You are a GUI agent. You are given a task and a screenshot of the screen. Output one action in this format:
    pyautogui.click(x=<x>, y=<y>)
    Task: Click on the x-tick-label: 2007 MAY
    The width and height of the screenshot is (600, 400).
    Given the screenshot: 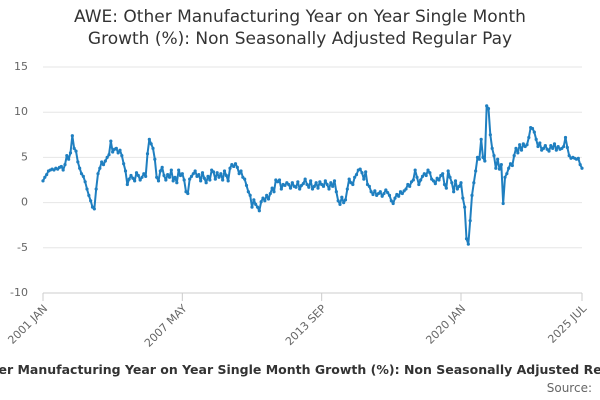 What is the action you would take?
    pyautogui.click(x=166, y=326)
    